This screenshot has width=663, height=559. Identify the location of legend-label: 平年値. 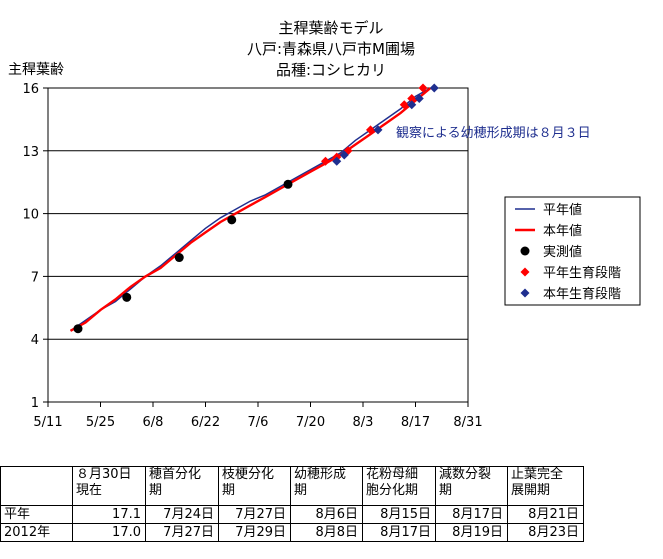
(562, 210).